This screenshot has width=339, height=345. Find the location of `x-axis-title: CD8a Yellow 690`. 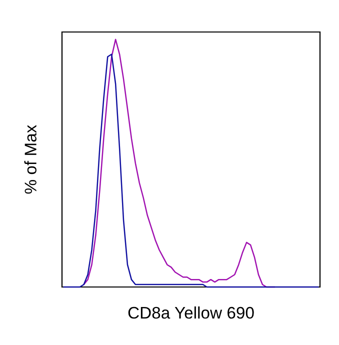

x-axis-title: CD8a Yellow 690 is located at coordinates (191, 312).